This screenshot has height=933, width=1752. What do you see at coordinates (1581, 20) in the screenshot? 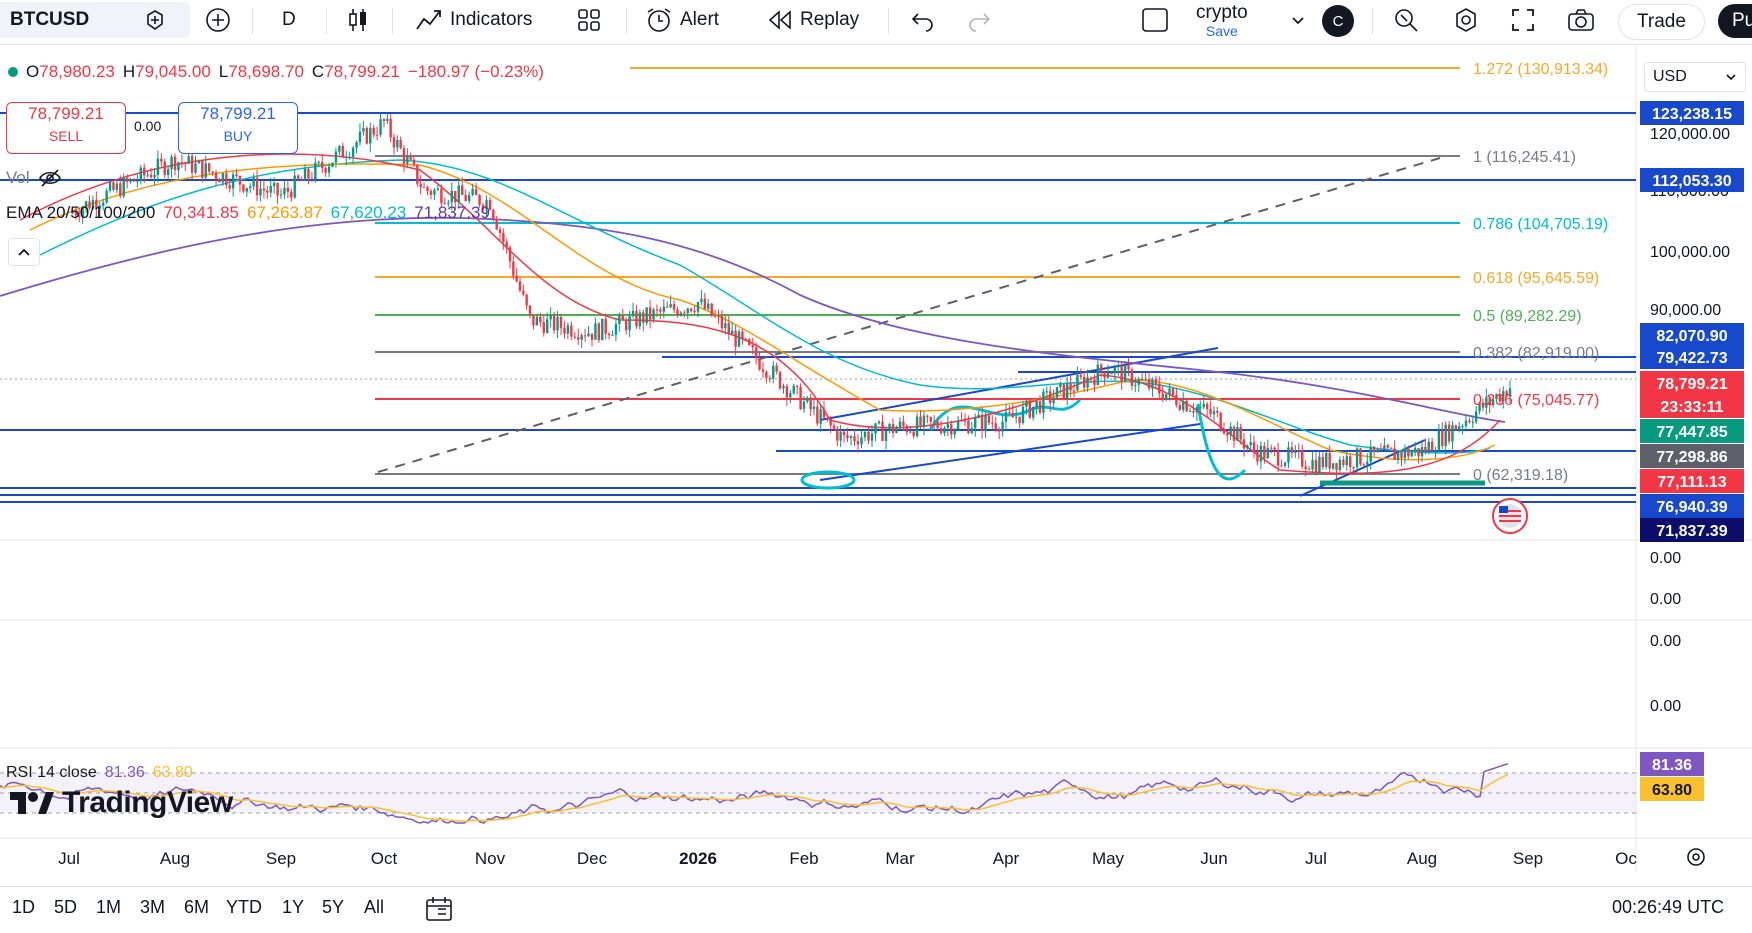
I see `snapshot-button` at bounding box center [1581, 20].